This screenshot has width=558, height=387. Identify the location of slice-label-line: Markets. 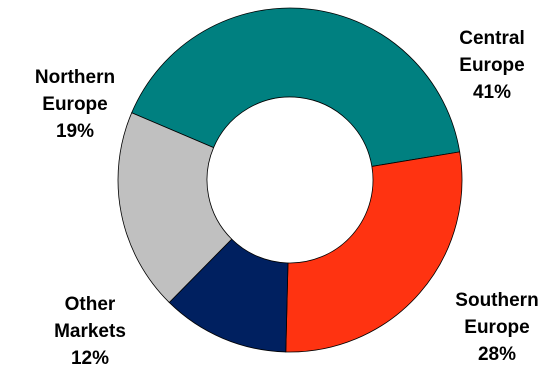
(90, 331).